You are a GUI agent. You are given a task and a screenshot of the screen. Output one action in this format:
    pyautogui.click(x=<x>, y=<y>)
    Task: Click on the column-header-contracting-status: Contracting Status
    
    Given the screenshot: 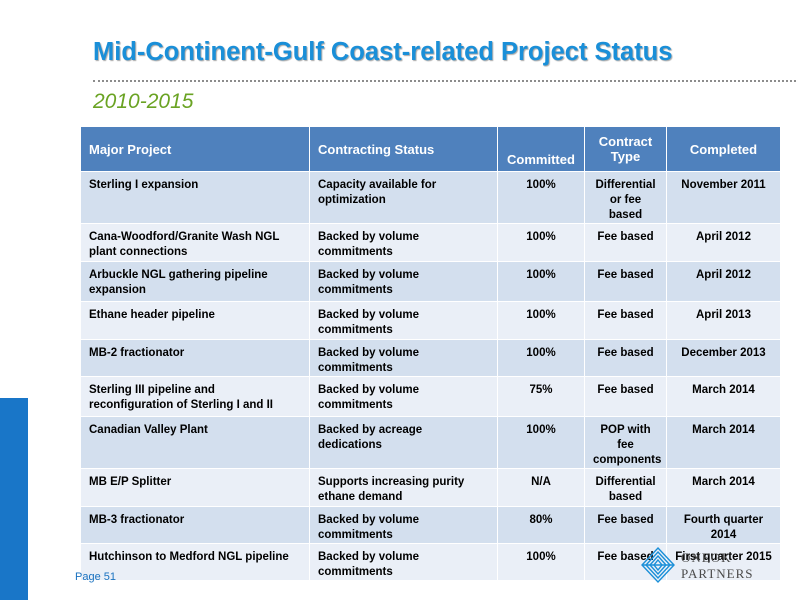 What is the action you would take?
    pyautogui.click(x=403, y=149)
    